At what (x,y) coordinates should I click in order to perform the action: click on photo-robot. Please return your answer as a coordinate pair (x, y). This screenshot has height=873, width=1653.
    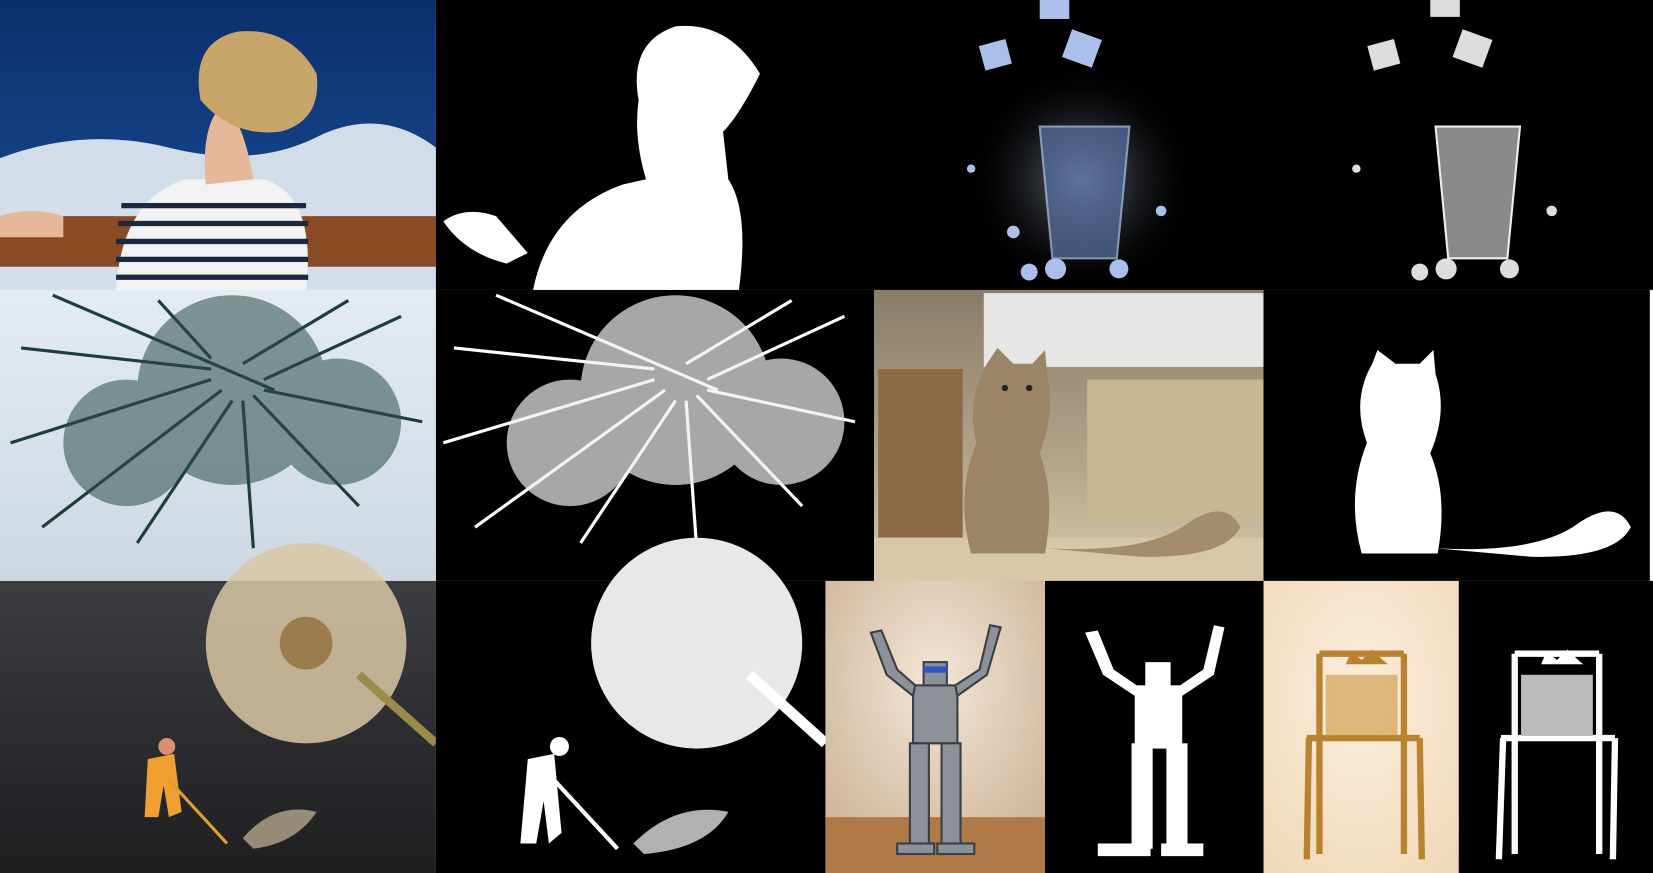
    Looking at the image, I should click on (935, 726).